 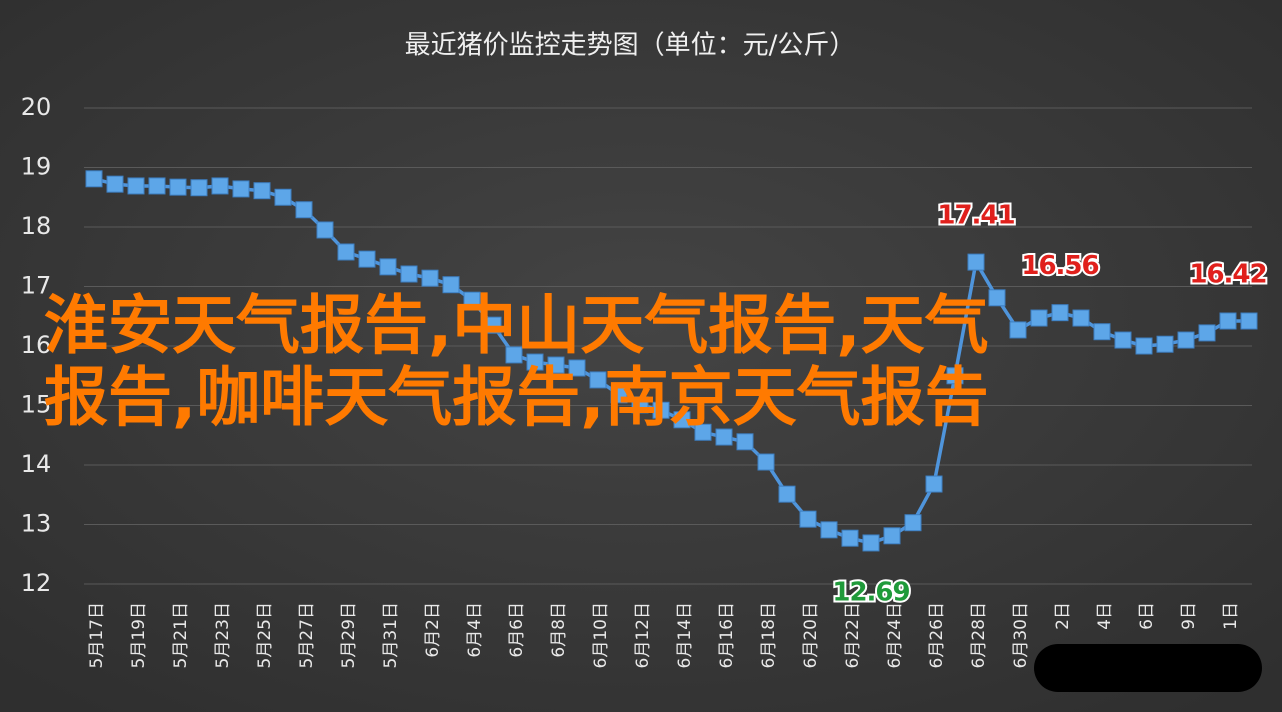 What do you see at coordinates (517, 630) in the screenshot?
I see `x-tick-label: 6月6日` at bounding box center [517, 630].